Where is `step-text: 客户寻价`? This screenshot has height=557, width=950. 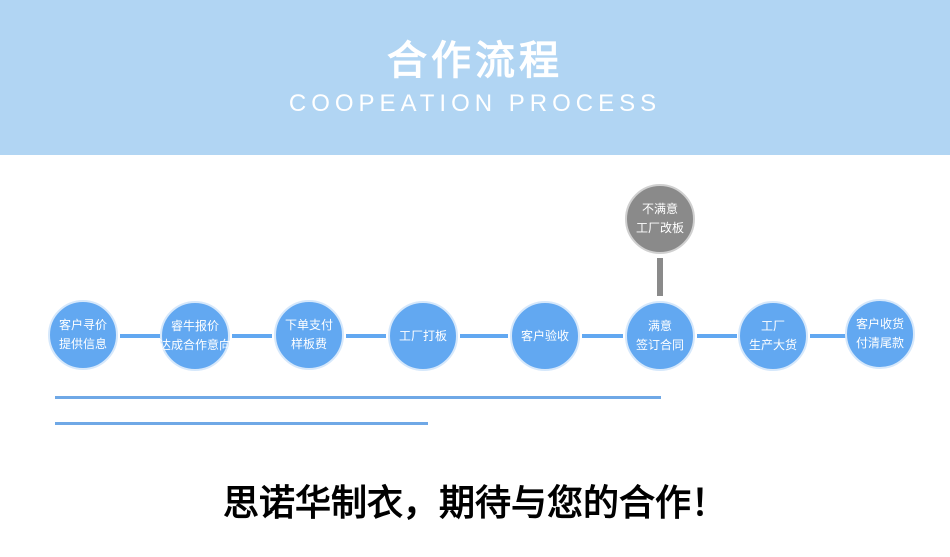
step-text: 客户寻价 is located at coordinates (82, 325).